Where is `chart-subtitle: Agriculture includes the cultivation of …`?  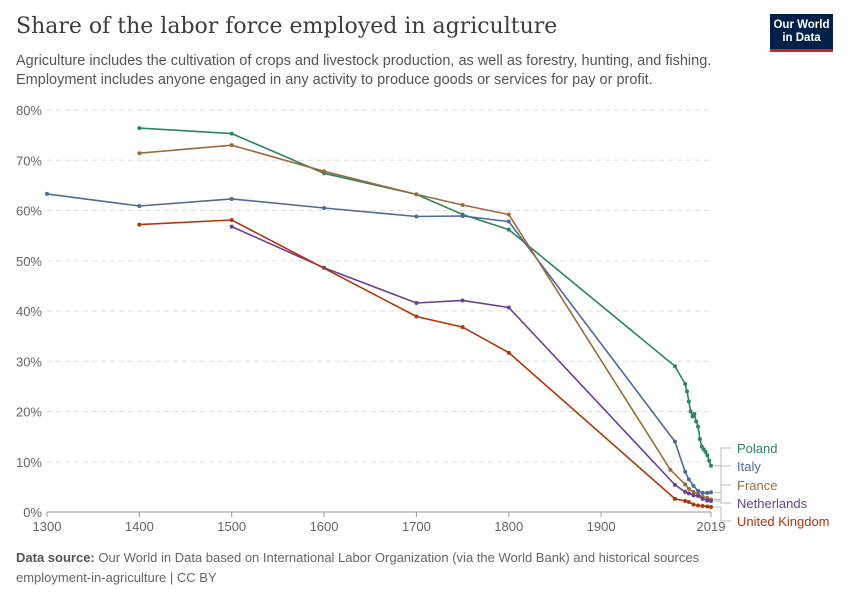 chart-subtitle: Agriculture includes the cultivation of … is located at coordinates (364, 70).